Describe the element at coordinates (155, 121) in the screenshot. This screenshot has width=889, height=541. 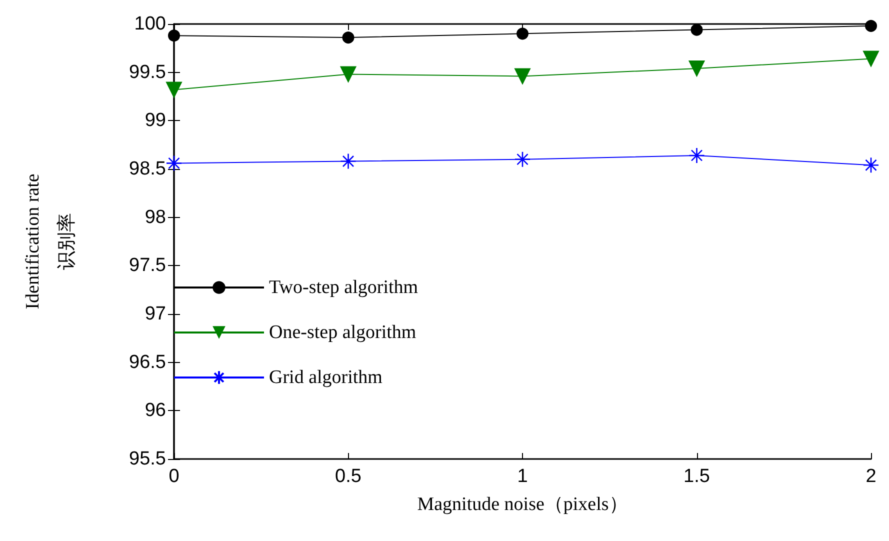
I see `y-tick-label: 99` at that location.